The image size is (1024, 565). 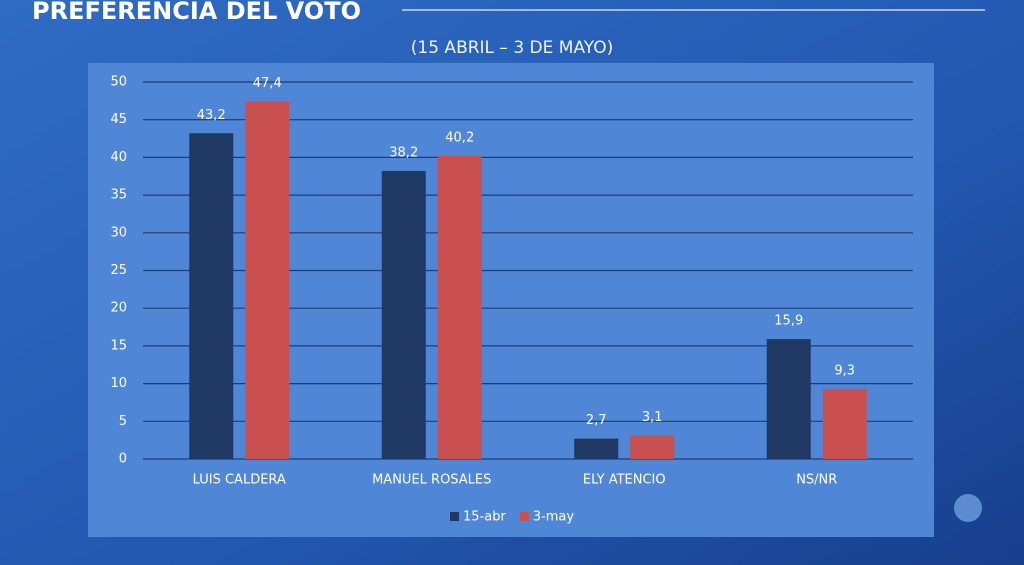 What do you see at coordinates (118, 119) in the screenshot?
I see `y-tick-label: 45` at bounding box center [118, 119].